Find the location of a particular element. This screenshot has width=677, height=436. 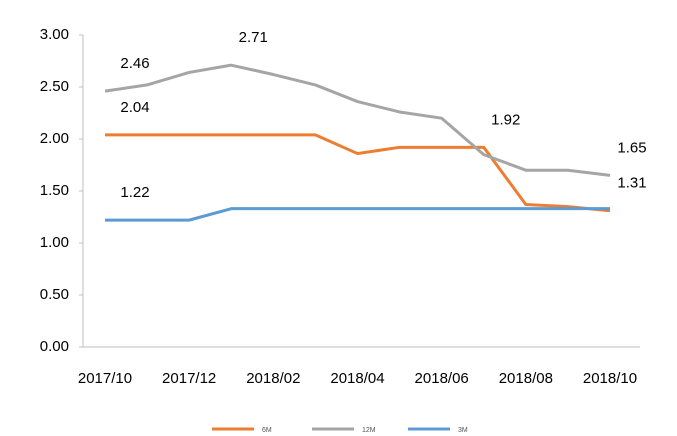

y-tick-label: 2.50 is located at coordinates (54, 86).